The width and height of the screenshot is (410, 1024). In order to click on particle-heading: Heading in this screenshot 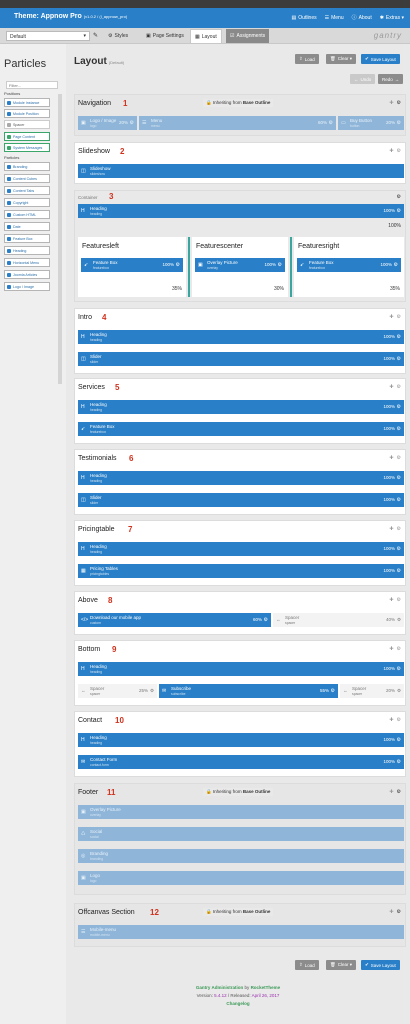, I will do `click(27, 250)`.